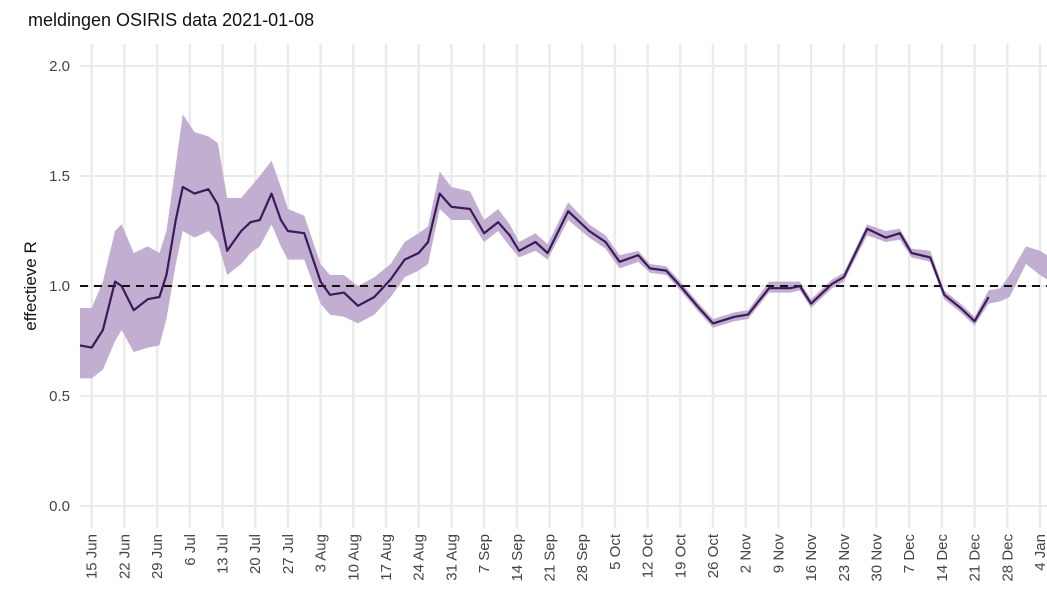 The height and width of the screenshot is (598, 1047). What do you see at coordinates (1007, 558) in the screenshot?
I see `x-tick-label: 28 Dec` at bounding box center [1007, 558].